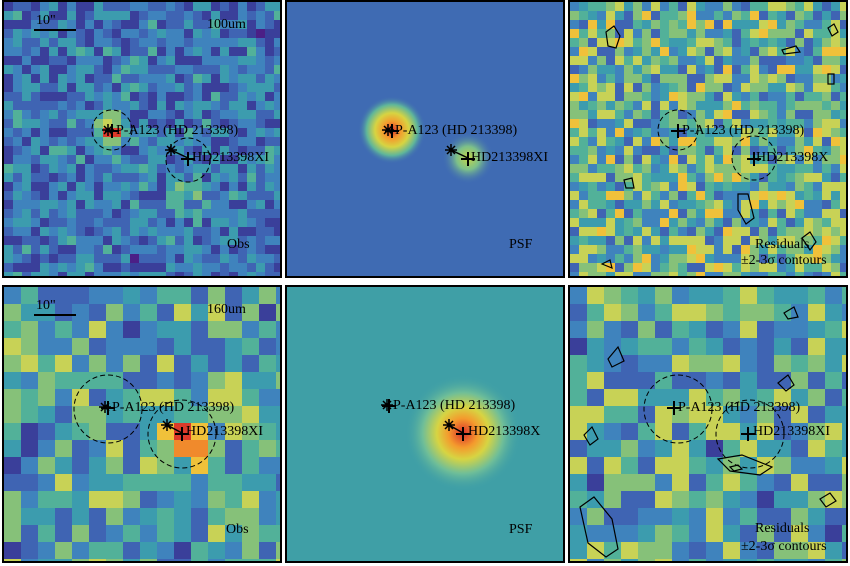 The width and height of the screenshot is (850, 566). I want to click on primary-marker, so click(390, 131).